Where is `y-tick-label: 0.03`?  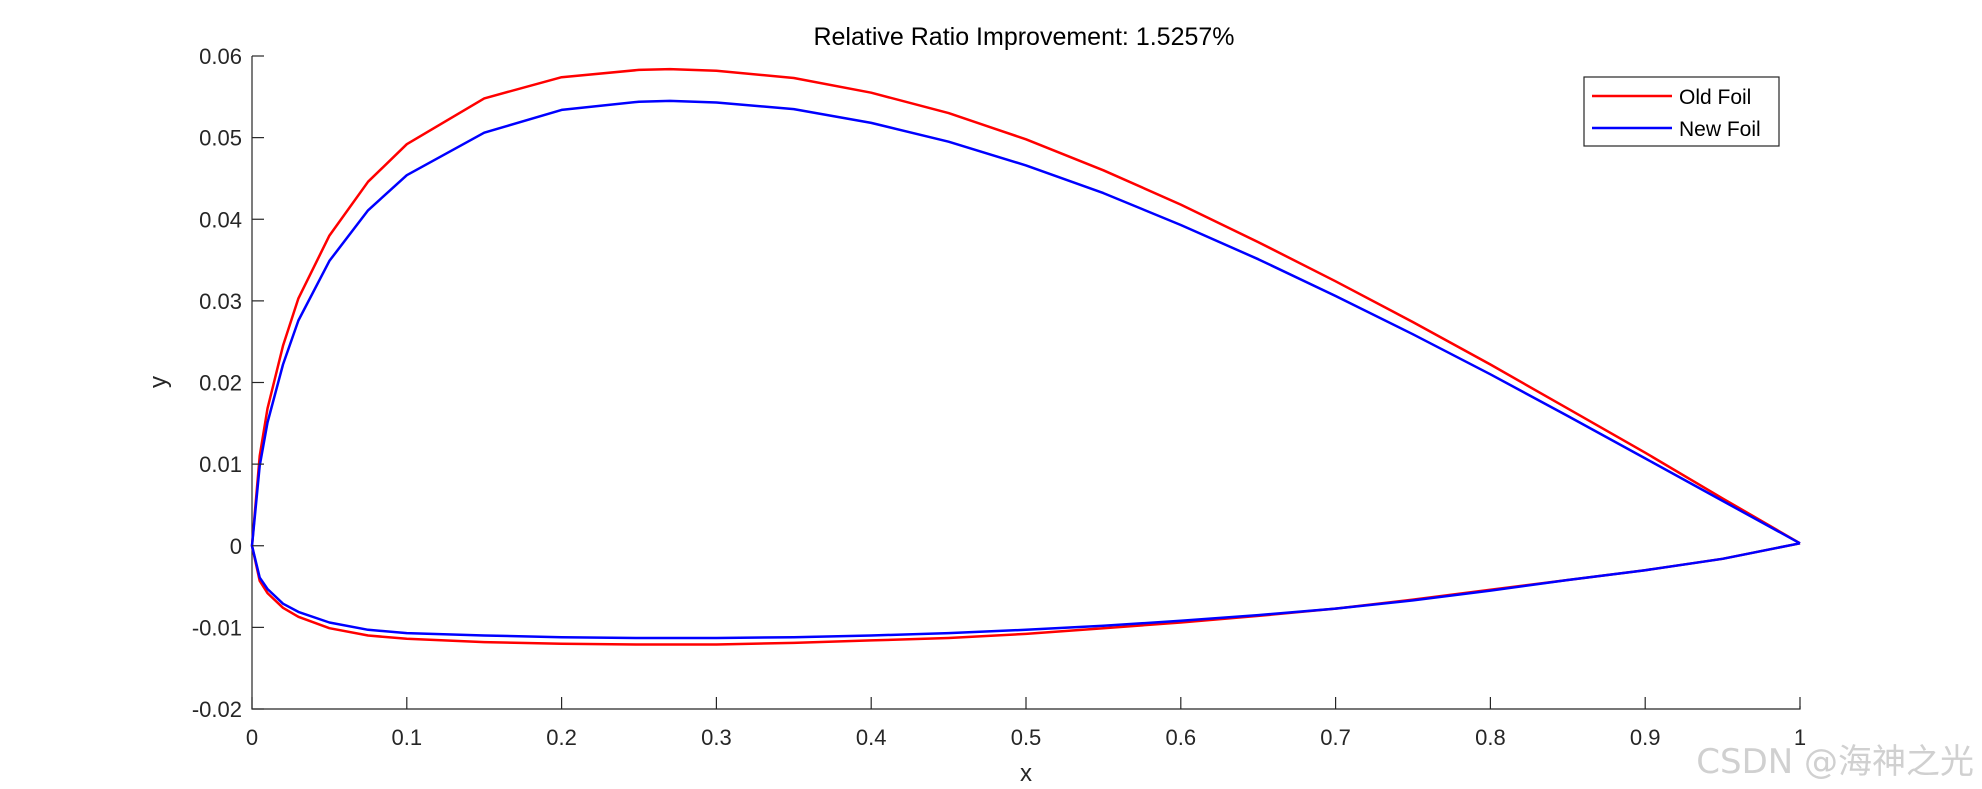
y-tick-label: 0.03 is located at coordinates (220, 301).